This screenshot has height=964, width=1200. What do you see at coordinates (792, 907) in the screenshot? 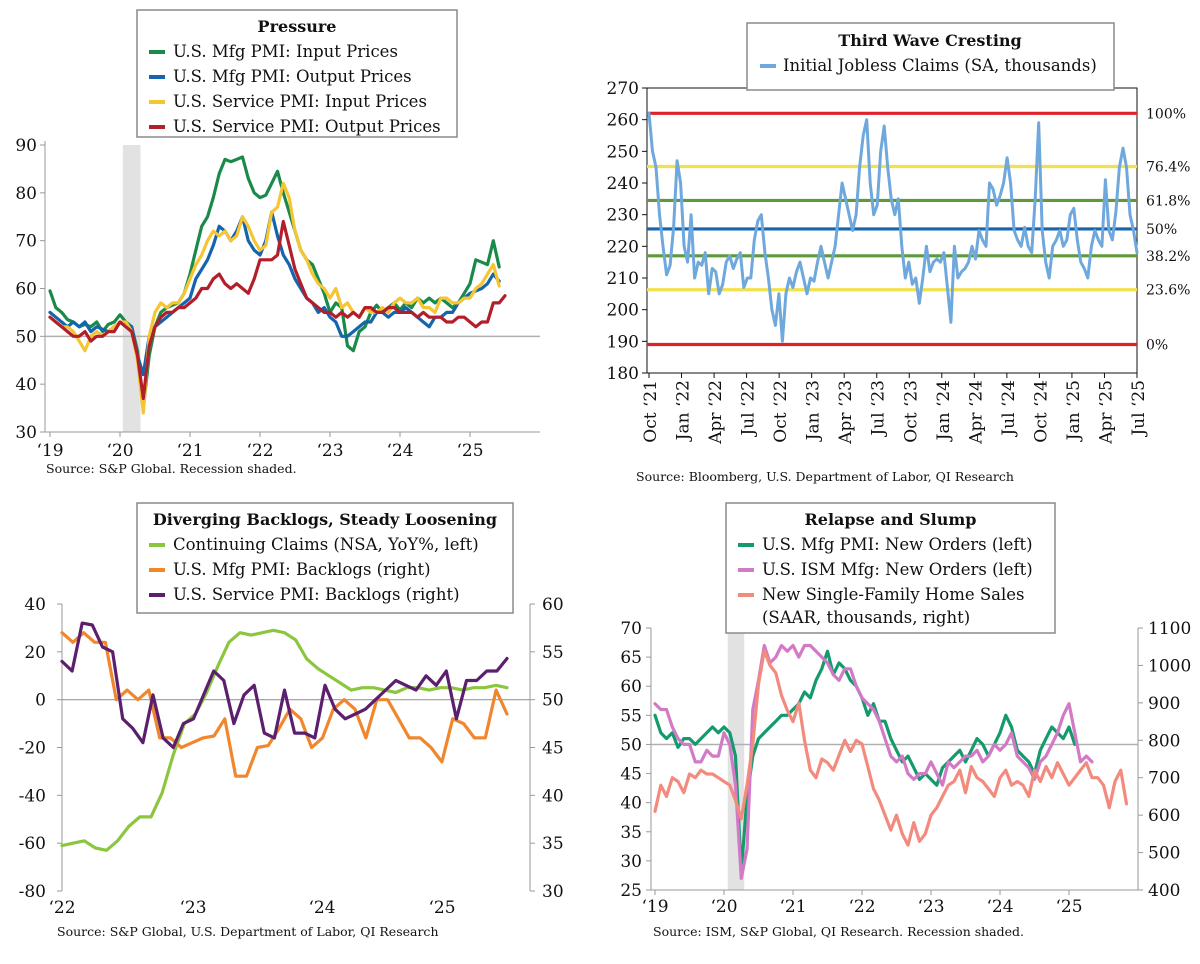
I see `x-tick-label: ‘21` at bounding box center [792, 907].